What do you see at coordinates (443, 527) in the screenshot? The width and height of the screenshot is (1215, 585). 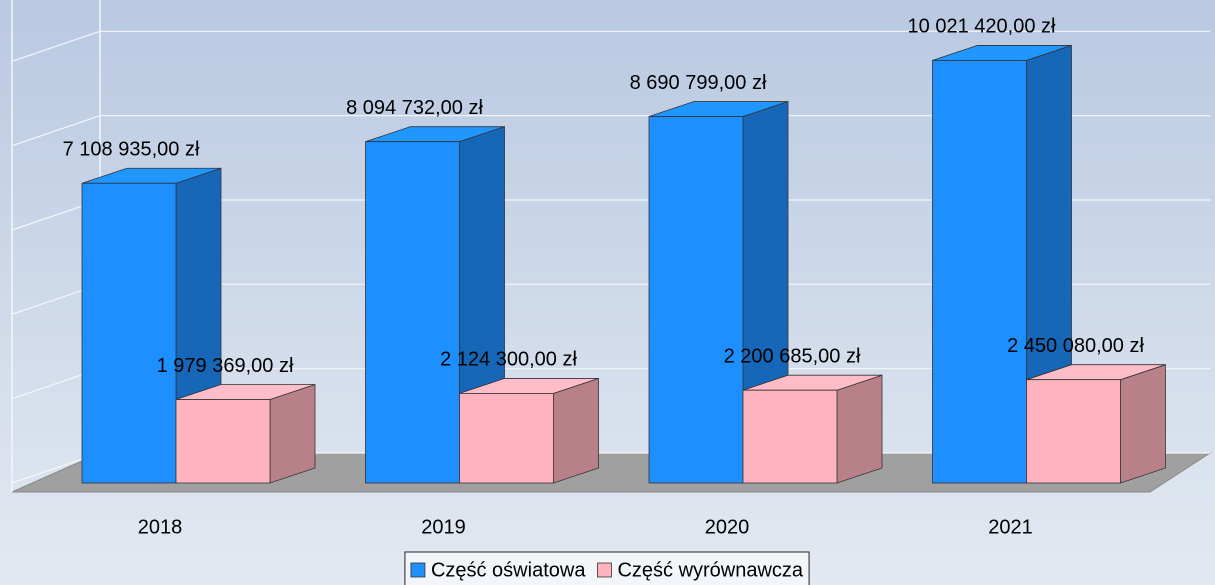 I see `x-tick-label: 2019` at bounding box center [443, 527].